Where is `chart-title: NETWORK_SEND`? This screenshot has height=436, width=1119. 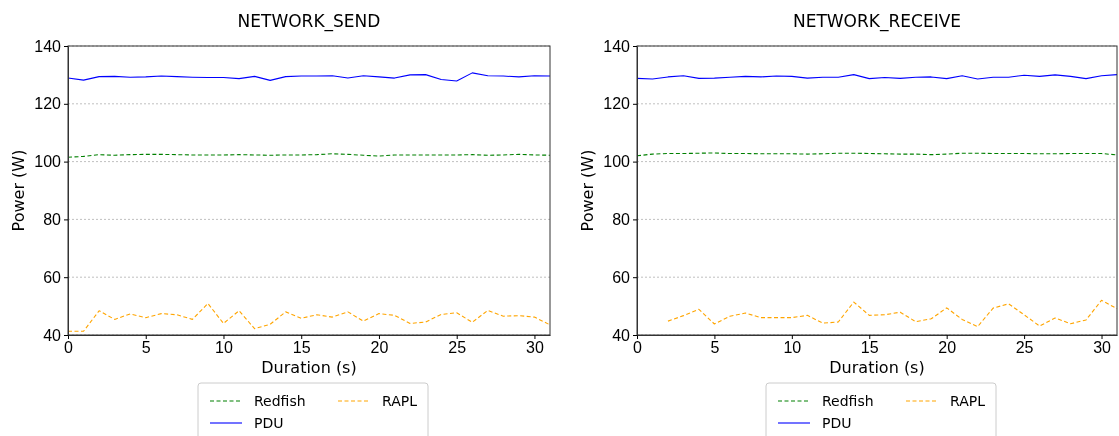 chart-title: NETWORK_SEND is located at coordinates (309, 21).